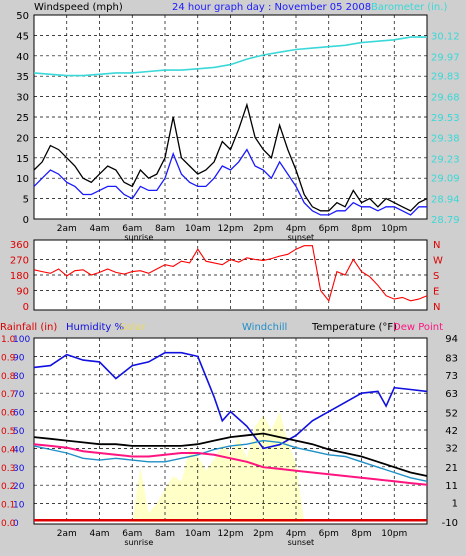  Describe the element at coordinates (451, 394) in the screenshot. I see `temperature-tick-label: 63` at that location.